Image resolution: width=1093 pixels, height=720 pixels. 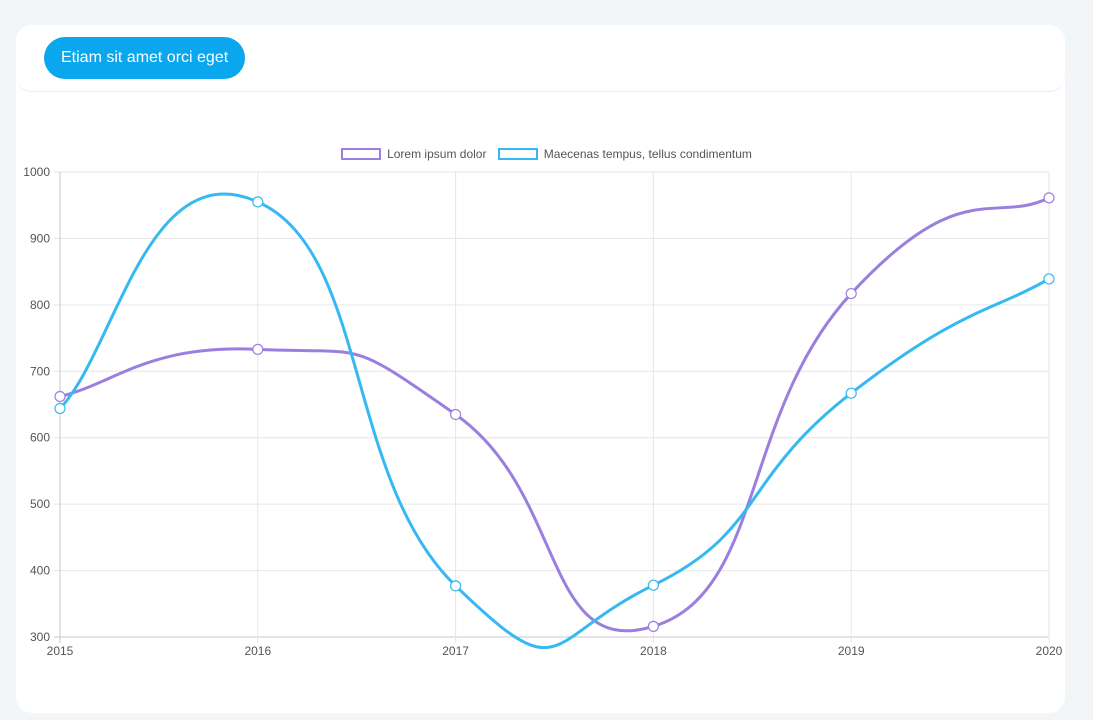 I want to click on legend-label-series-1: Lorem ipsum dolor, so click(x=437, y=154).